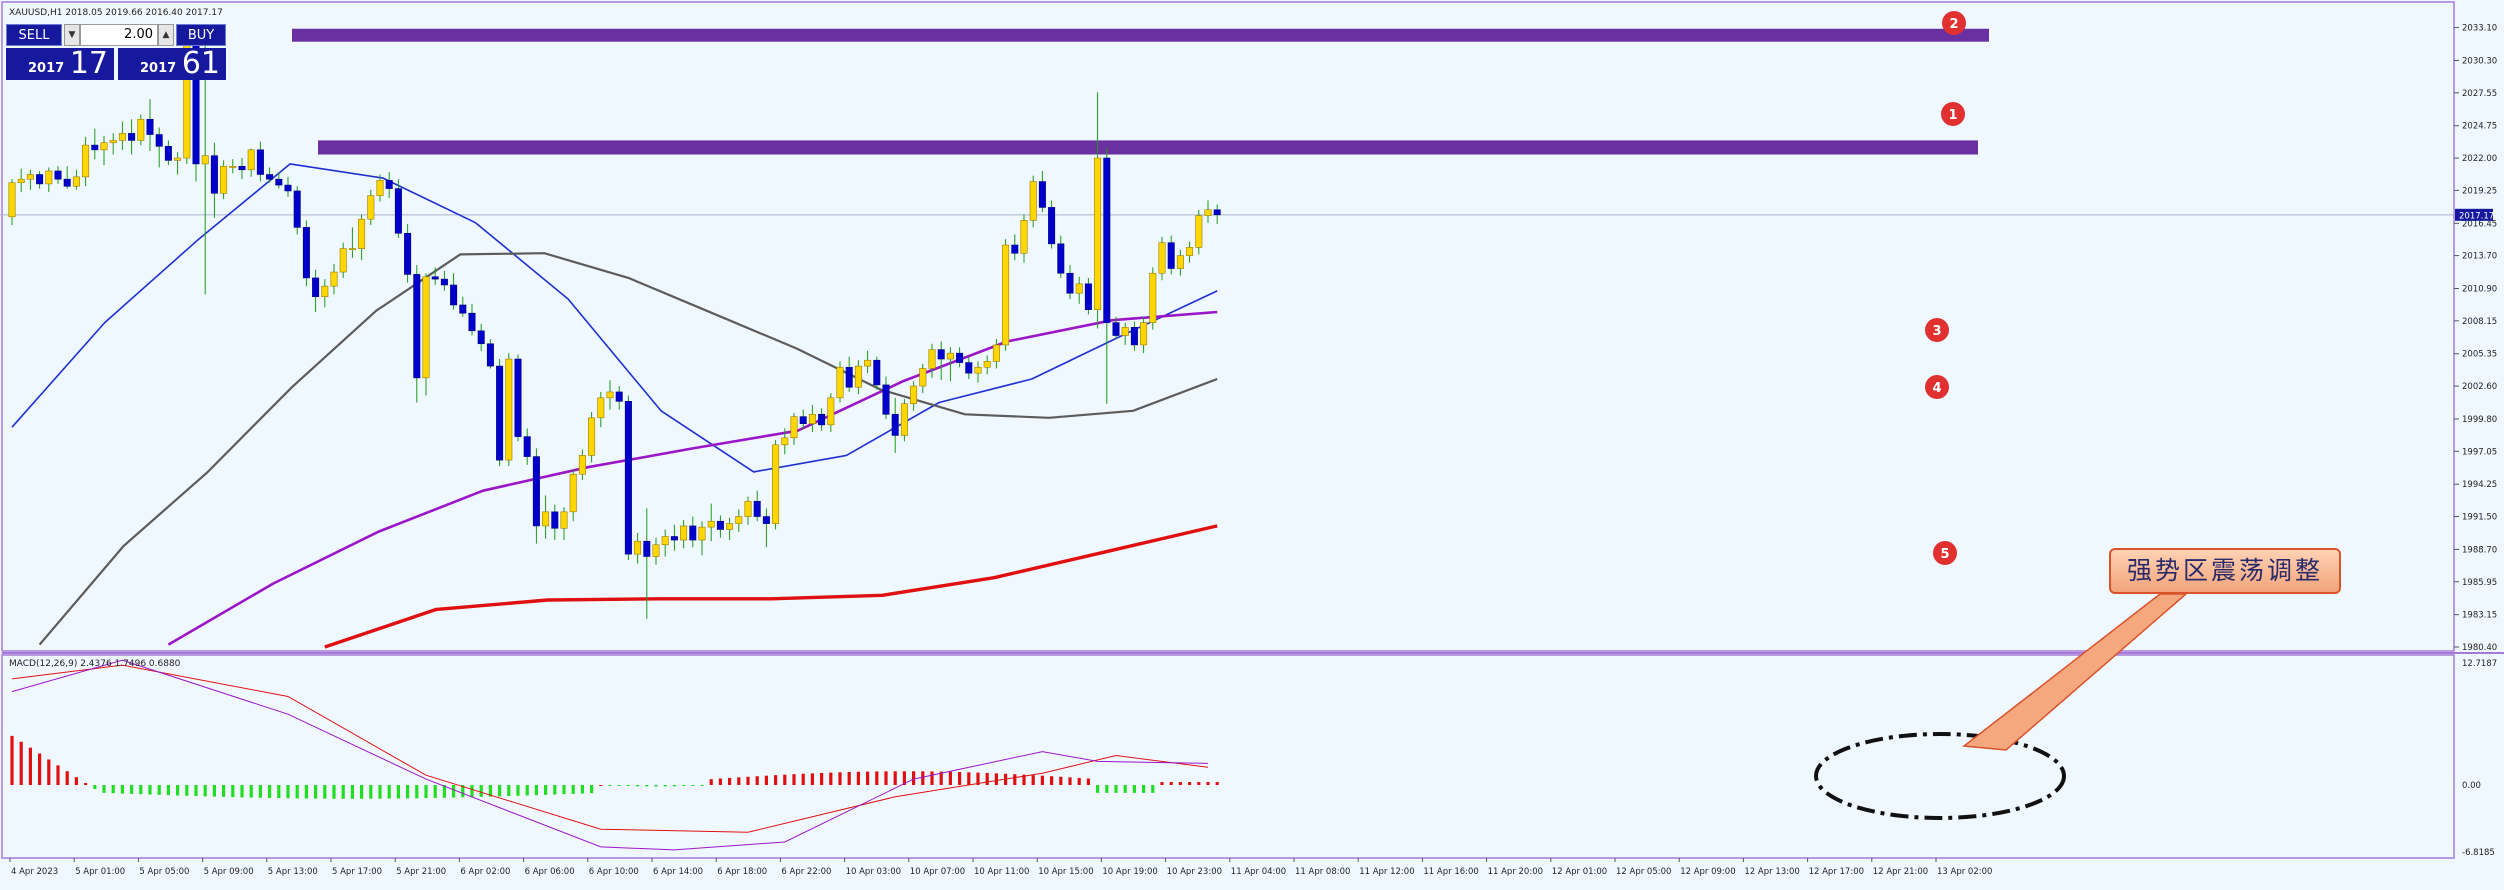 This screenshot has width=2504, height=890. I want to click on y-tick-label: 2013.70, so click(2479, 257).